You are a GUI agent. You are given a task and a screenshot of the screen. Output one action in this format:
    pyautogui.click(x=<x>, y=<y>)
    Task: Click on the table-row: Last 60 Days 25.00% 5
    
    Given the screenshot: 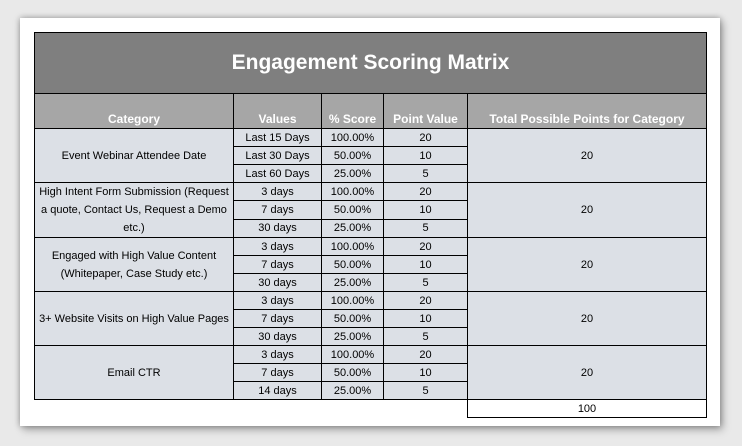 What is the action you would take?
    pyautogui.click(x=371, y=173)
    